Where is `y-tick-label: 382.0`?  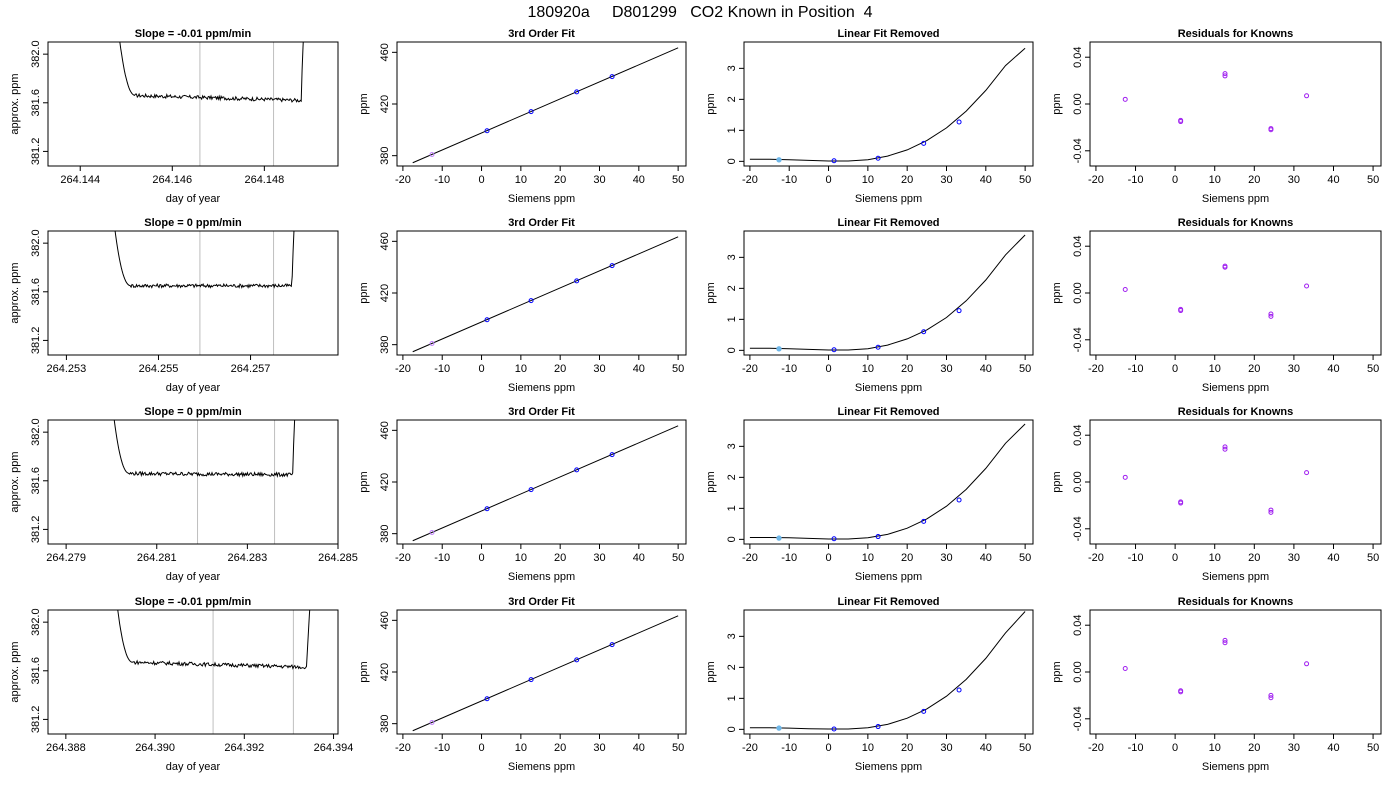 y-tick-label: 382.0 is located at coordinates (36, 432).